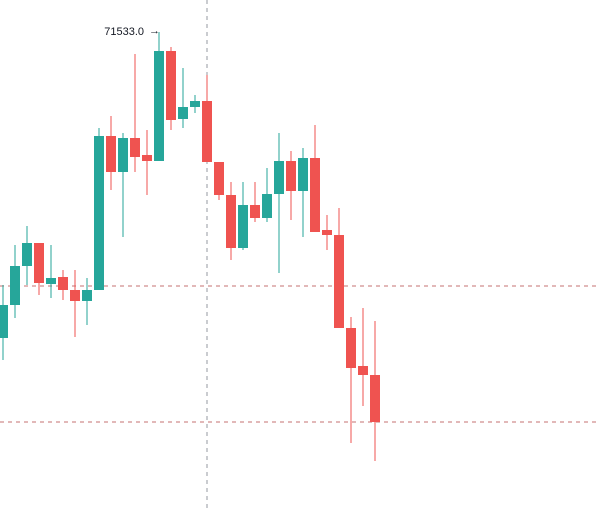 The image size is (596, 510). I want to click on high-marker-label: 71533.0, so click(124, 32).